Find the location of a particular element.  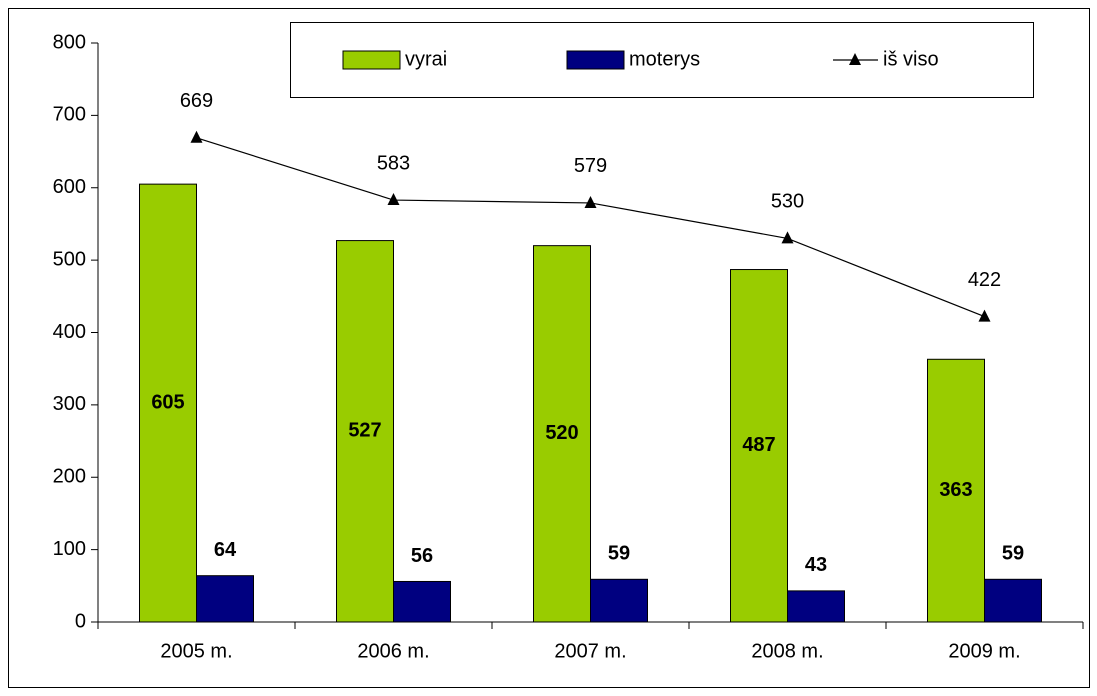

x-tick-label: 2008 m. is located at coordinates (787, 651).